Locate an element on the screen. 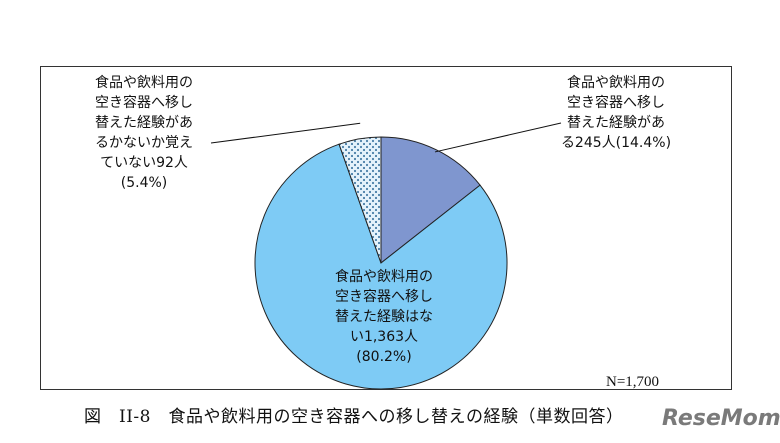  slice-label-no: 食品や飲料用の 空き容器へ移し 替えた経験はな い1,363人 (80.2%) is located at coordinates (384, 317).